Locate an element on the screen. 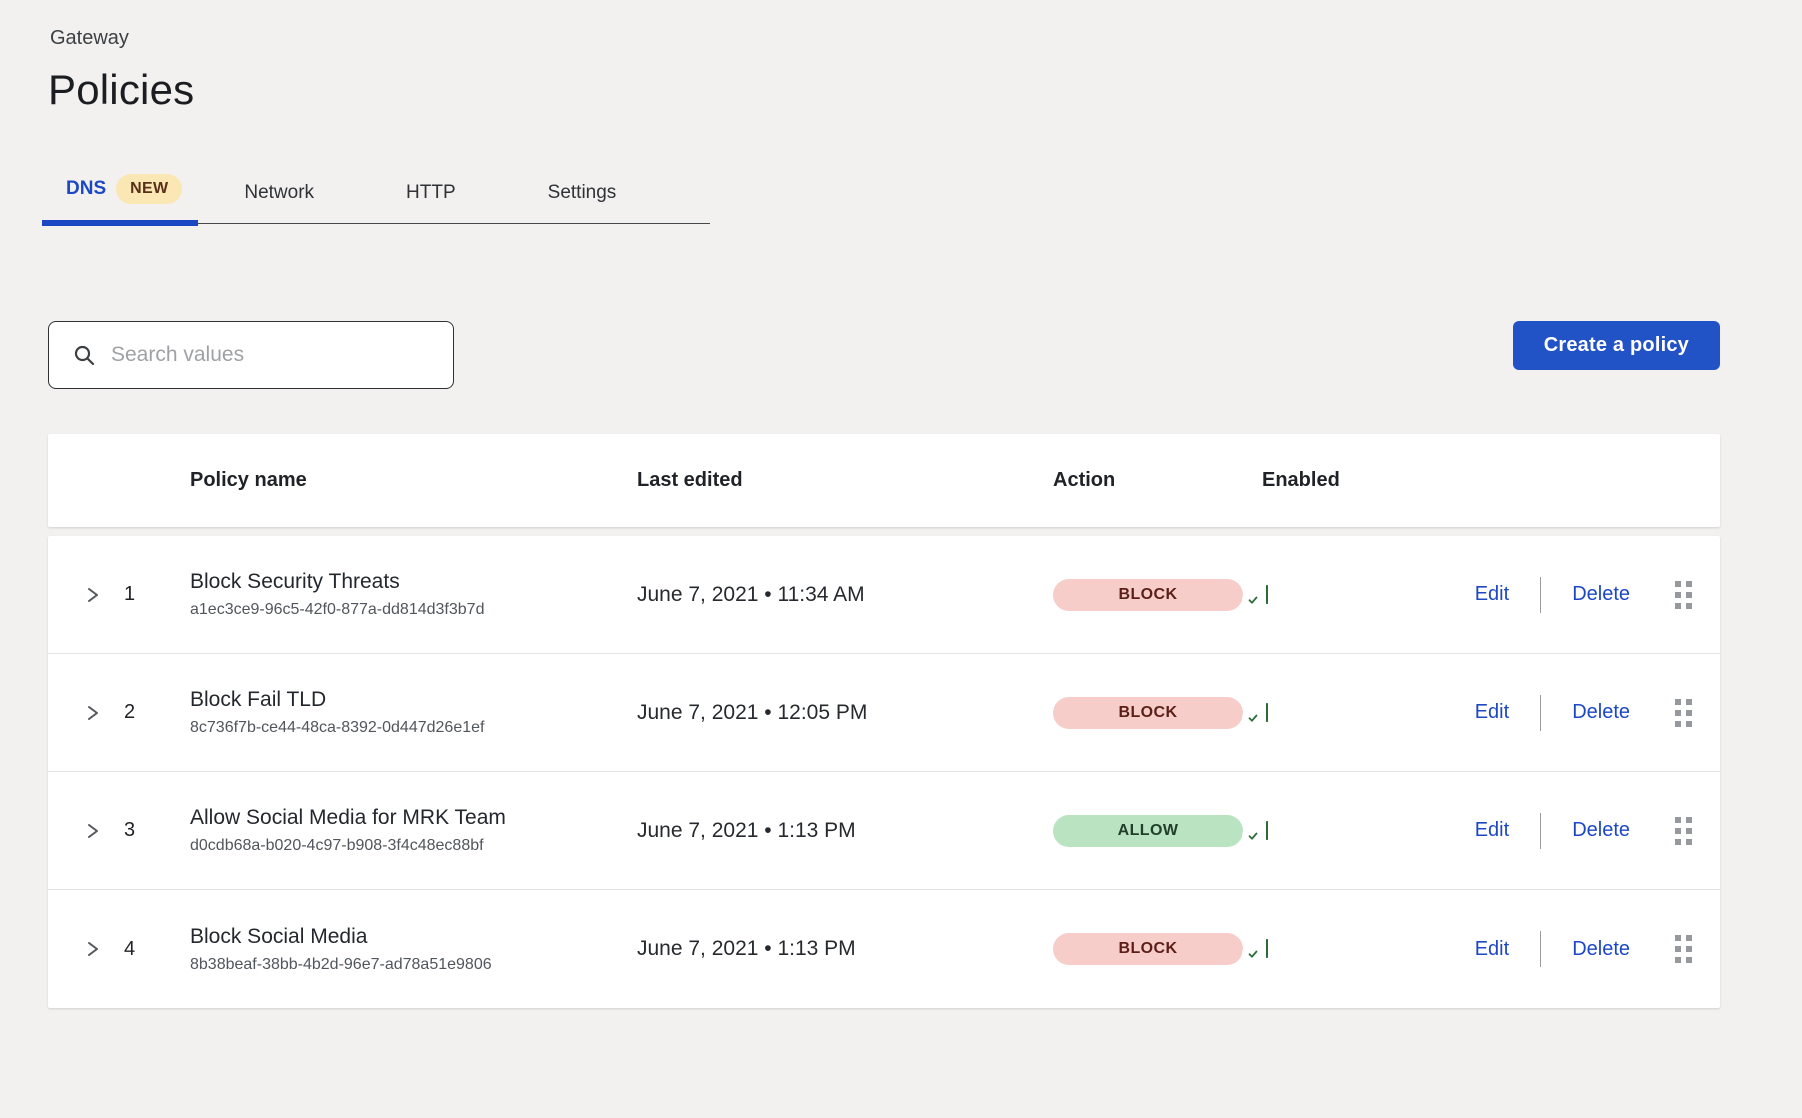  row-priority-number: 1 is located at coordinates (130, 594).